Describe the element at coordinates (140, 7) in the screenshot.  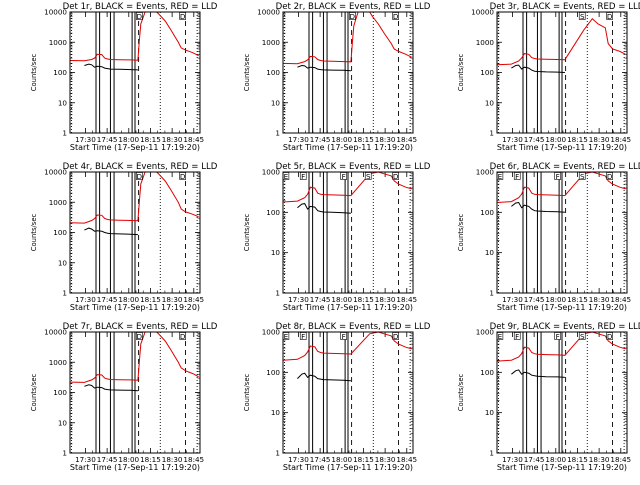
I see `panel-title: Det 1r, BLACK = Events, RED = LLD` at that location.